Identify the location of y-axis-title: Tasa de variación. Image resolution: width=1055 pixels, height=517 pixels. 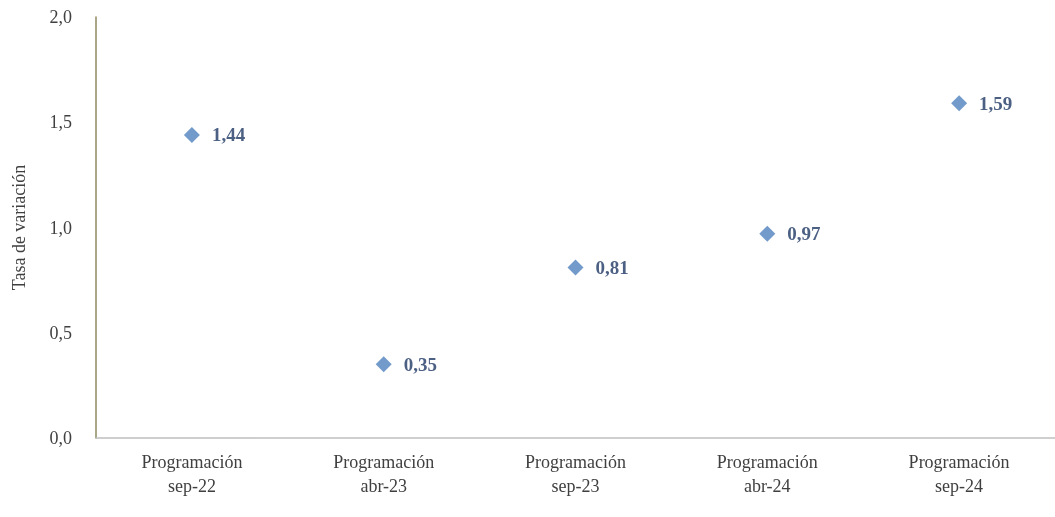
(19, 227).